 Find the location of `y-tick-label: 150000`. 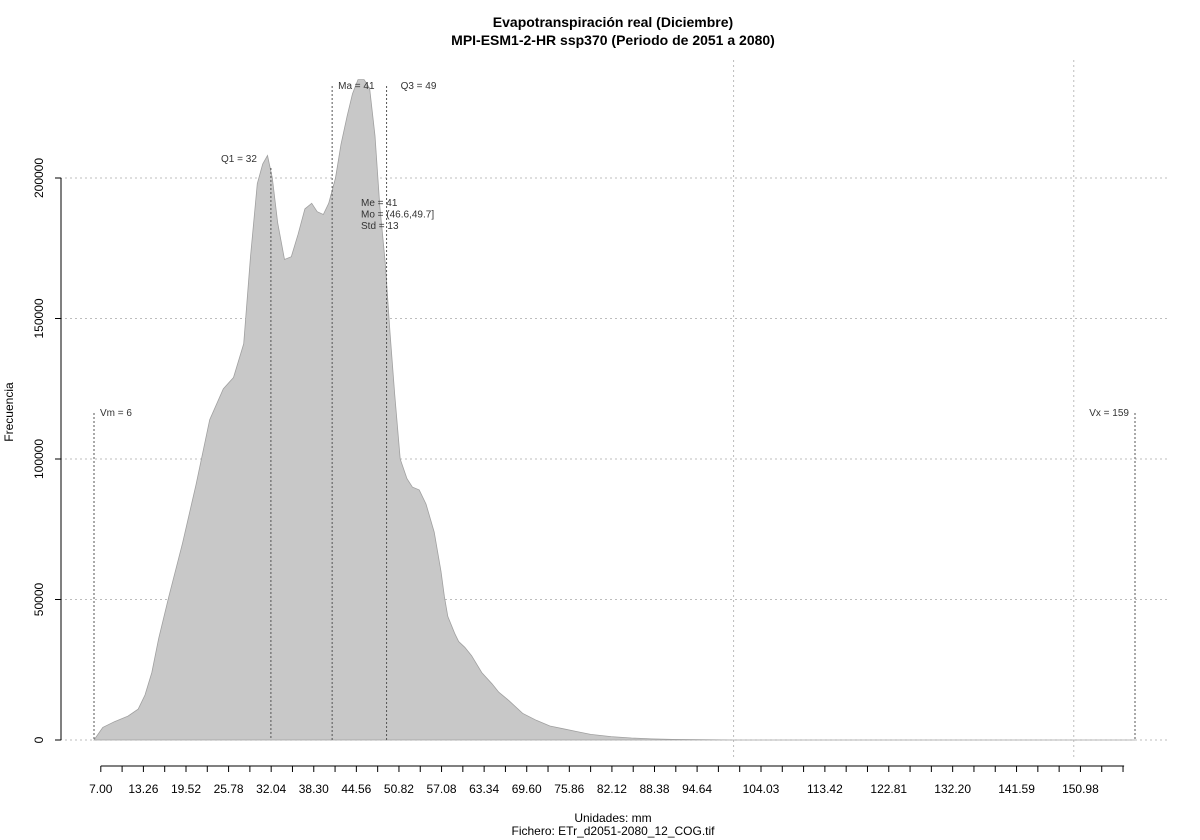

y-tick-label: 150000 is located at coordinates (39, 318).